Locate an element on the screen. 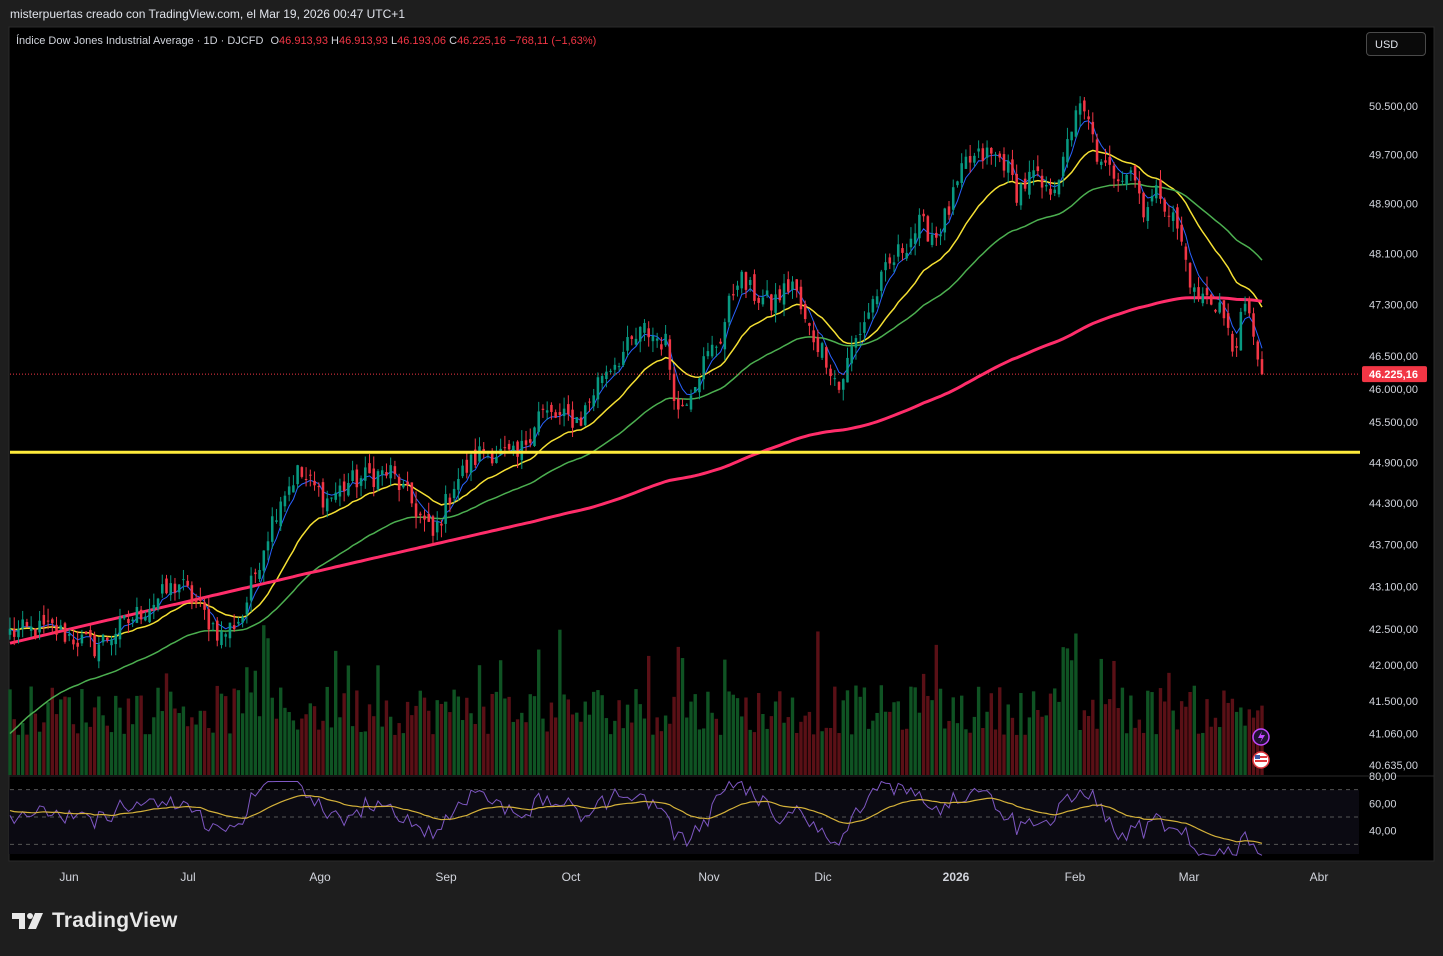  price-tick-label: 46.500,00 is located at coordinates (1393, 357).